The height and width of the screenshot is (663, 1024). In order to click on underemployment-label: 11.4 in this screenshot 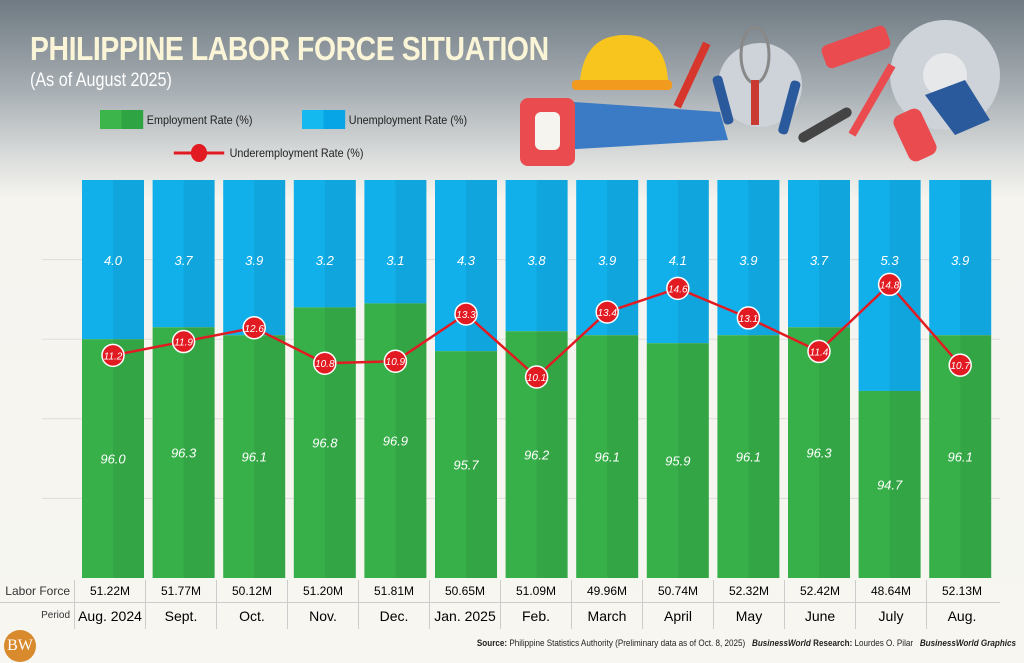, I will do `click(819, 352)`.